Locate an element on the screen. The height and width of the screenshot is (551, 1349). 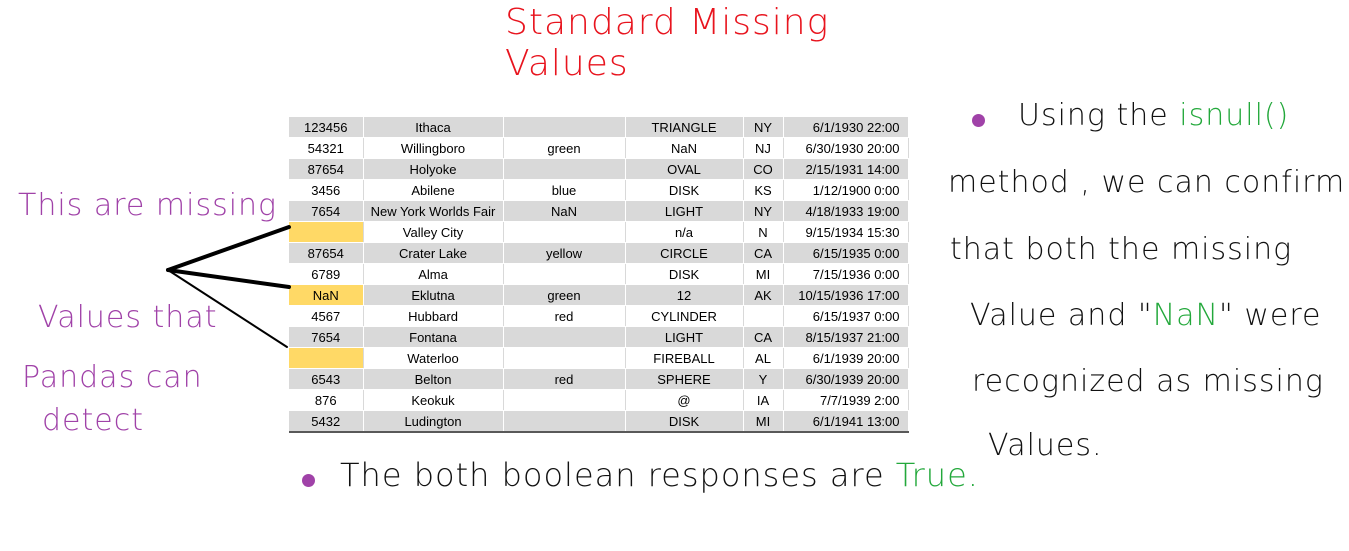
note-detect-line3: detect is located at coordinates (93, 420).